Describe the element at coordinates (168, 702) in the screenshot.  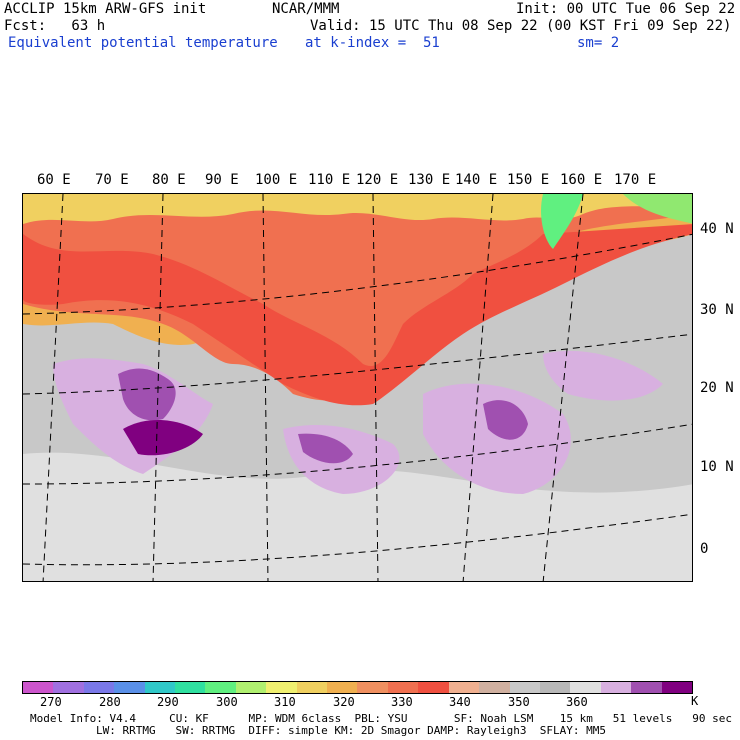
I see `legend-label: 290` at that location.